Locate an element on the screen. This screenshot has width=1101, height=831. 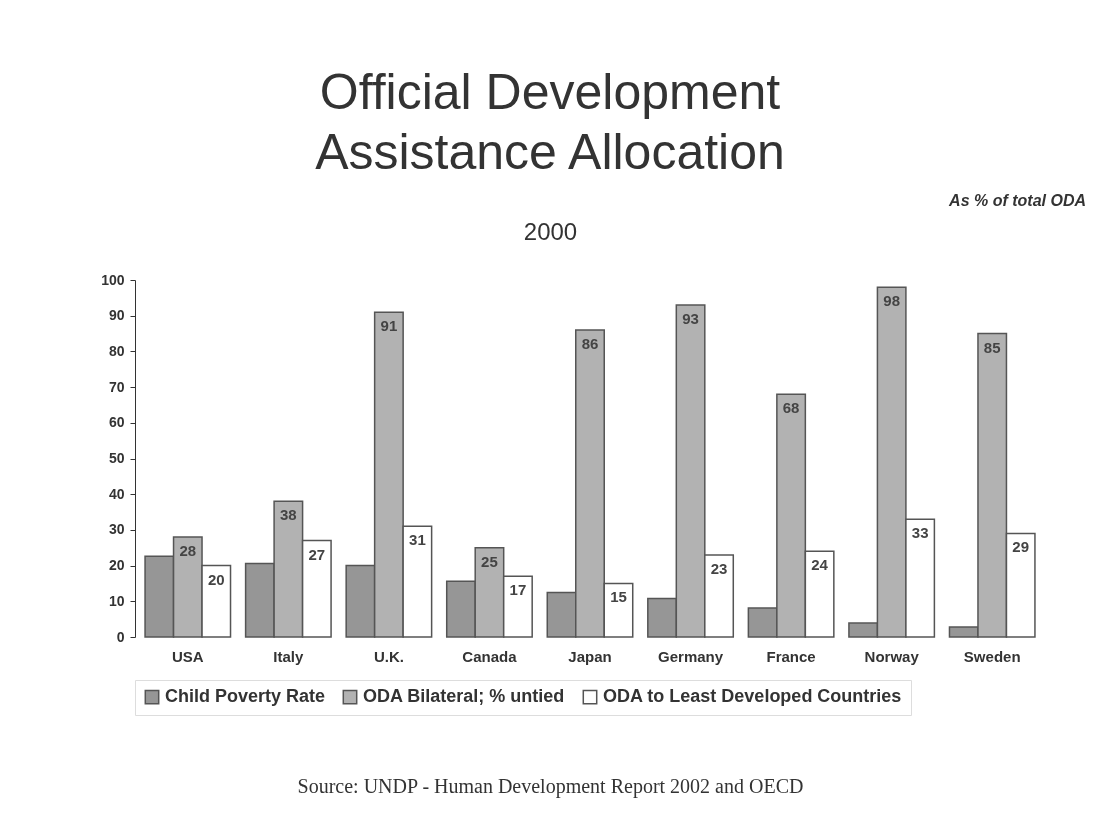
legend-label: ODA to Least Developed Countries is located at coordinates (752, 696).